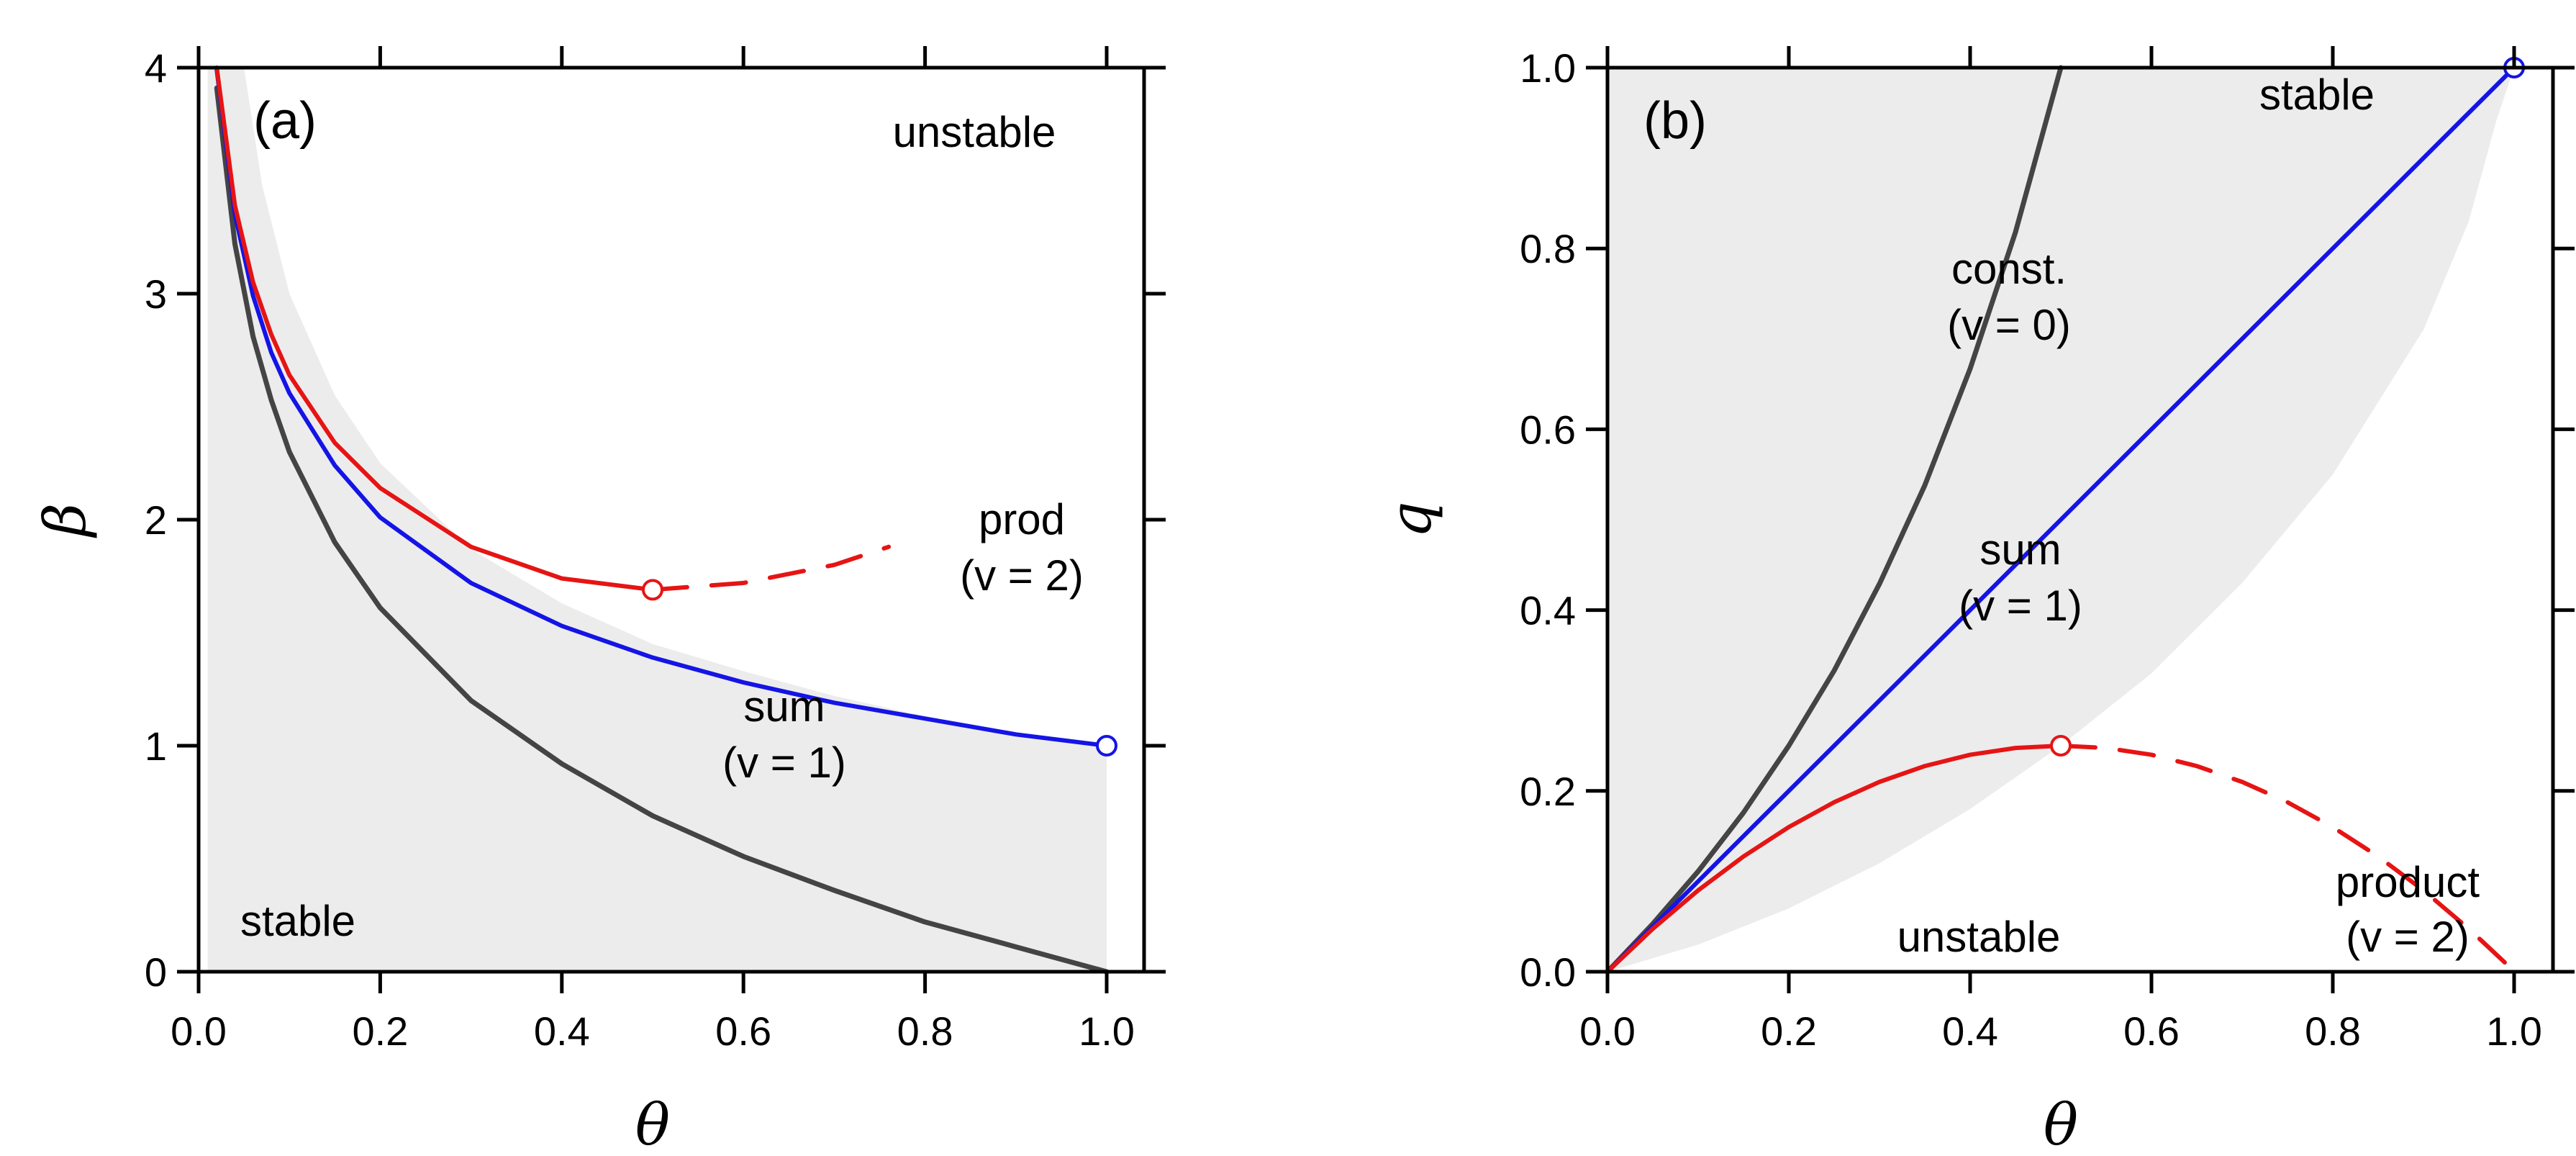 The image size is (2576, 1156). Describe the element at coordinates (2009, 325) in the screenshot. I see `const-param-label: (v = 0)` at that location.